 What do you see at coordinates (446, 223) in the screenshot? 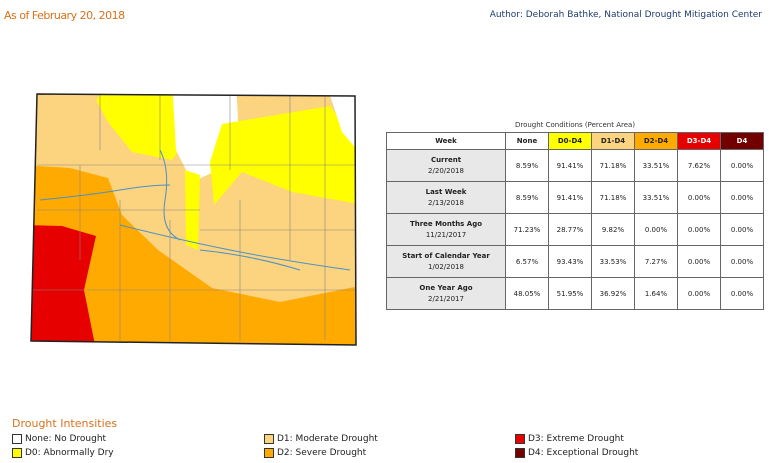
I see `week-name: Three Months Ago` at bounding box center [446, 223].